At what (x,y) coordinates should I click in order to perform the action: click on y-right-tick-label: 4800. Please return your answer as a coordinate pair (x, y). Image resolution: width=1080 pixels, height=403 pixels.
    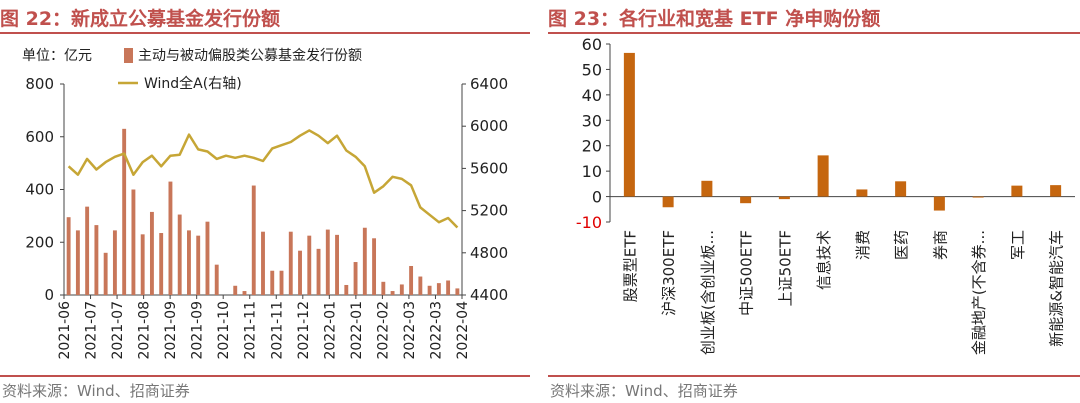
    Looking at the image, I should click on (489, 253).